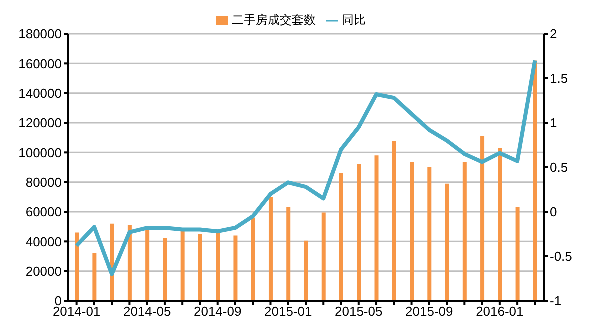 The height and width of the screenshot is (331, 592). Describe the element at coordinates (44, 271) in the screenshot. I see `y-tick-label: 20000` at that location.